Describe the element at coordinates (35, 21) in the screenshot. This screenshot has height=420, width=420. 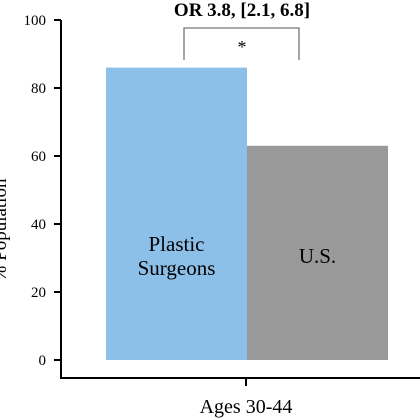
I see `y-tick-label: 100` at that location.